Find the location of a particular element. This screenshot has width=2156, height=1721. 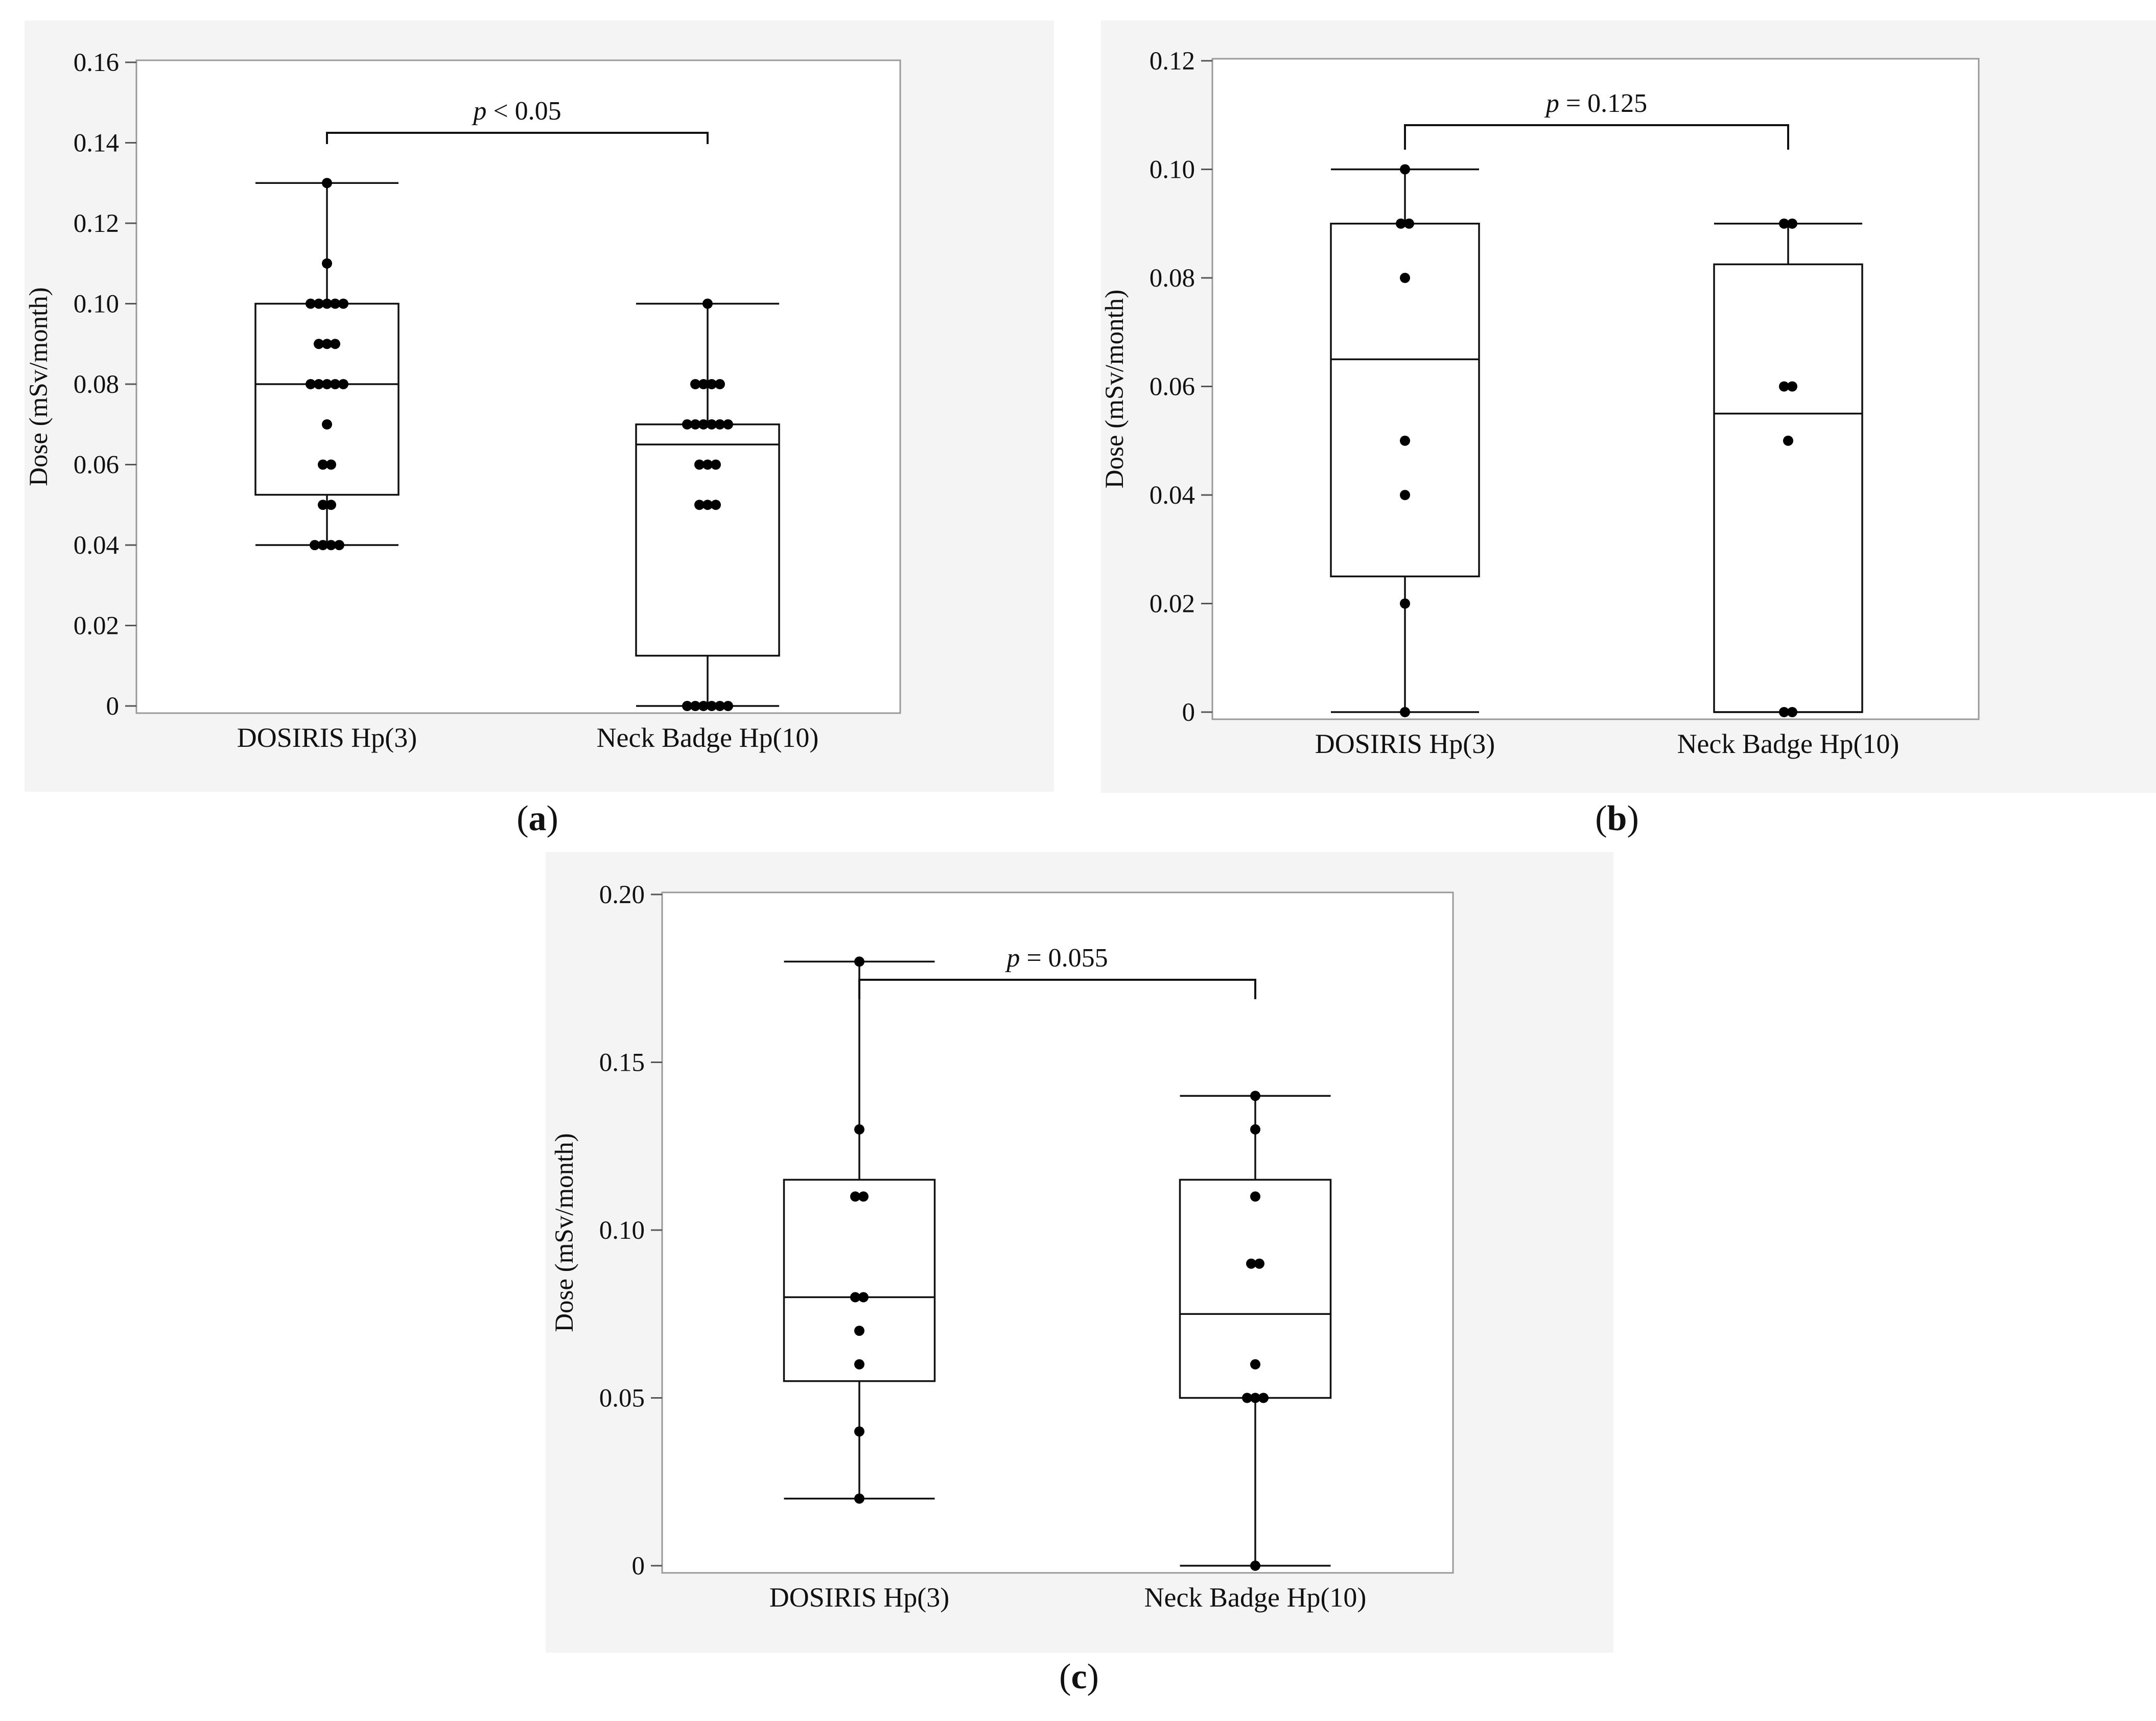

panel-caption: (a) is located at coordinates (537, 818).